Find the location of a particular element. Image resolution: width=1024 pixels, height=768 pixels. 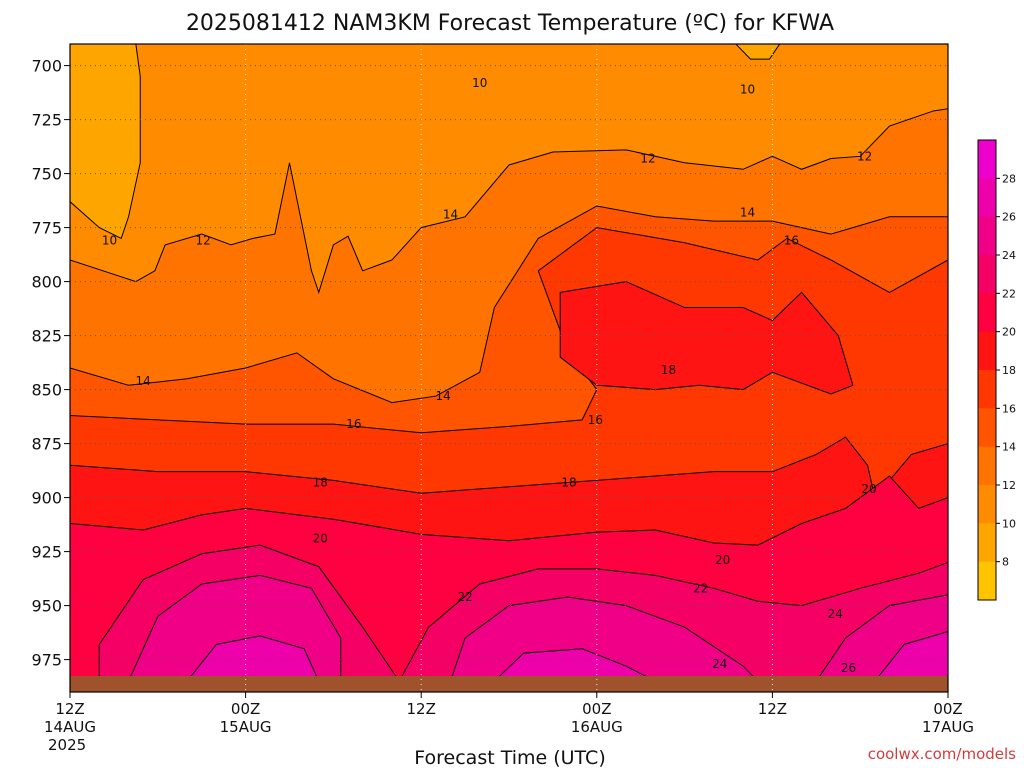

contour-label: 26 is located at coordinates (848, 668).